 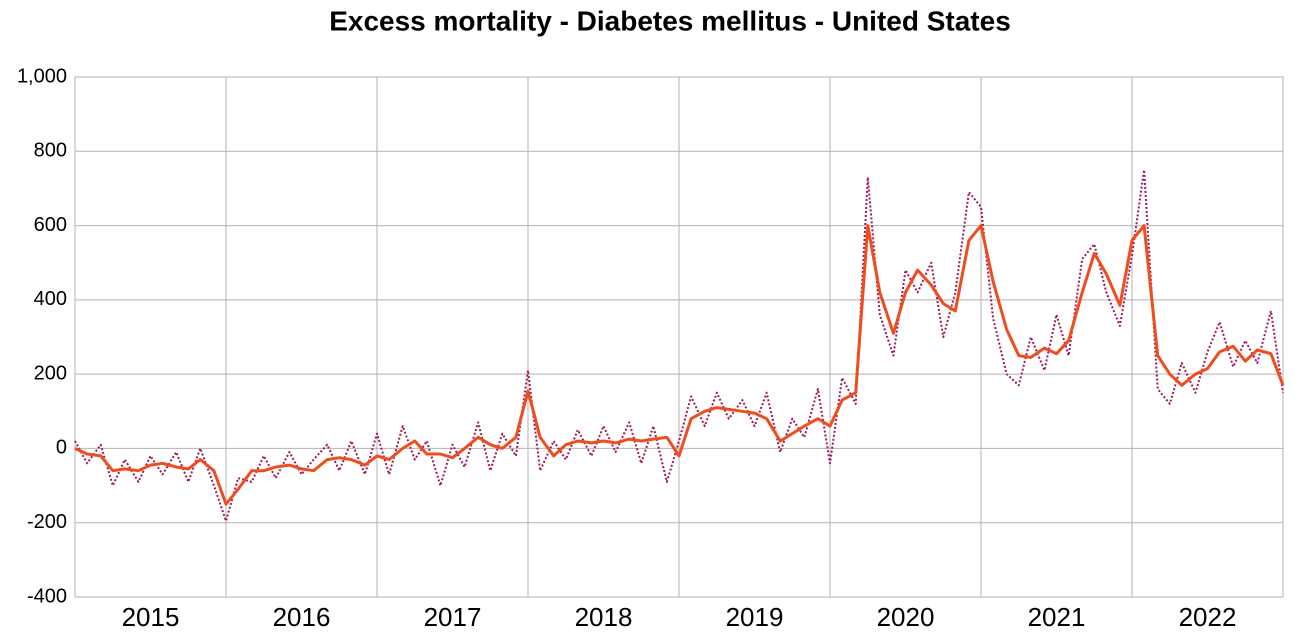 I want to click on y-tick-label: 800, so click(x=50, y=151).